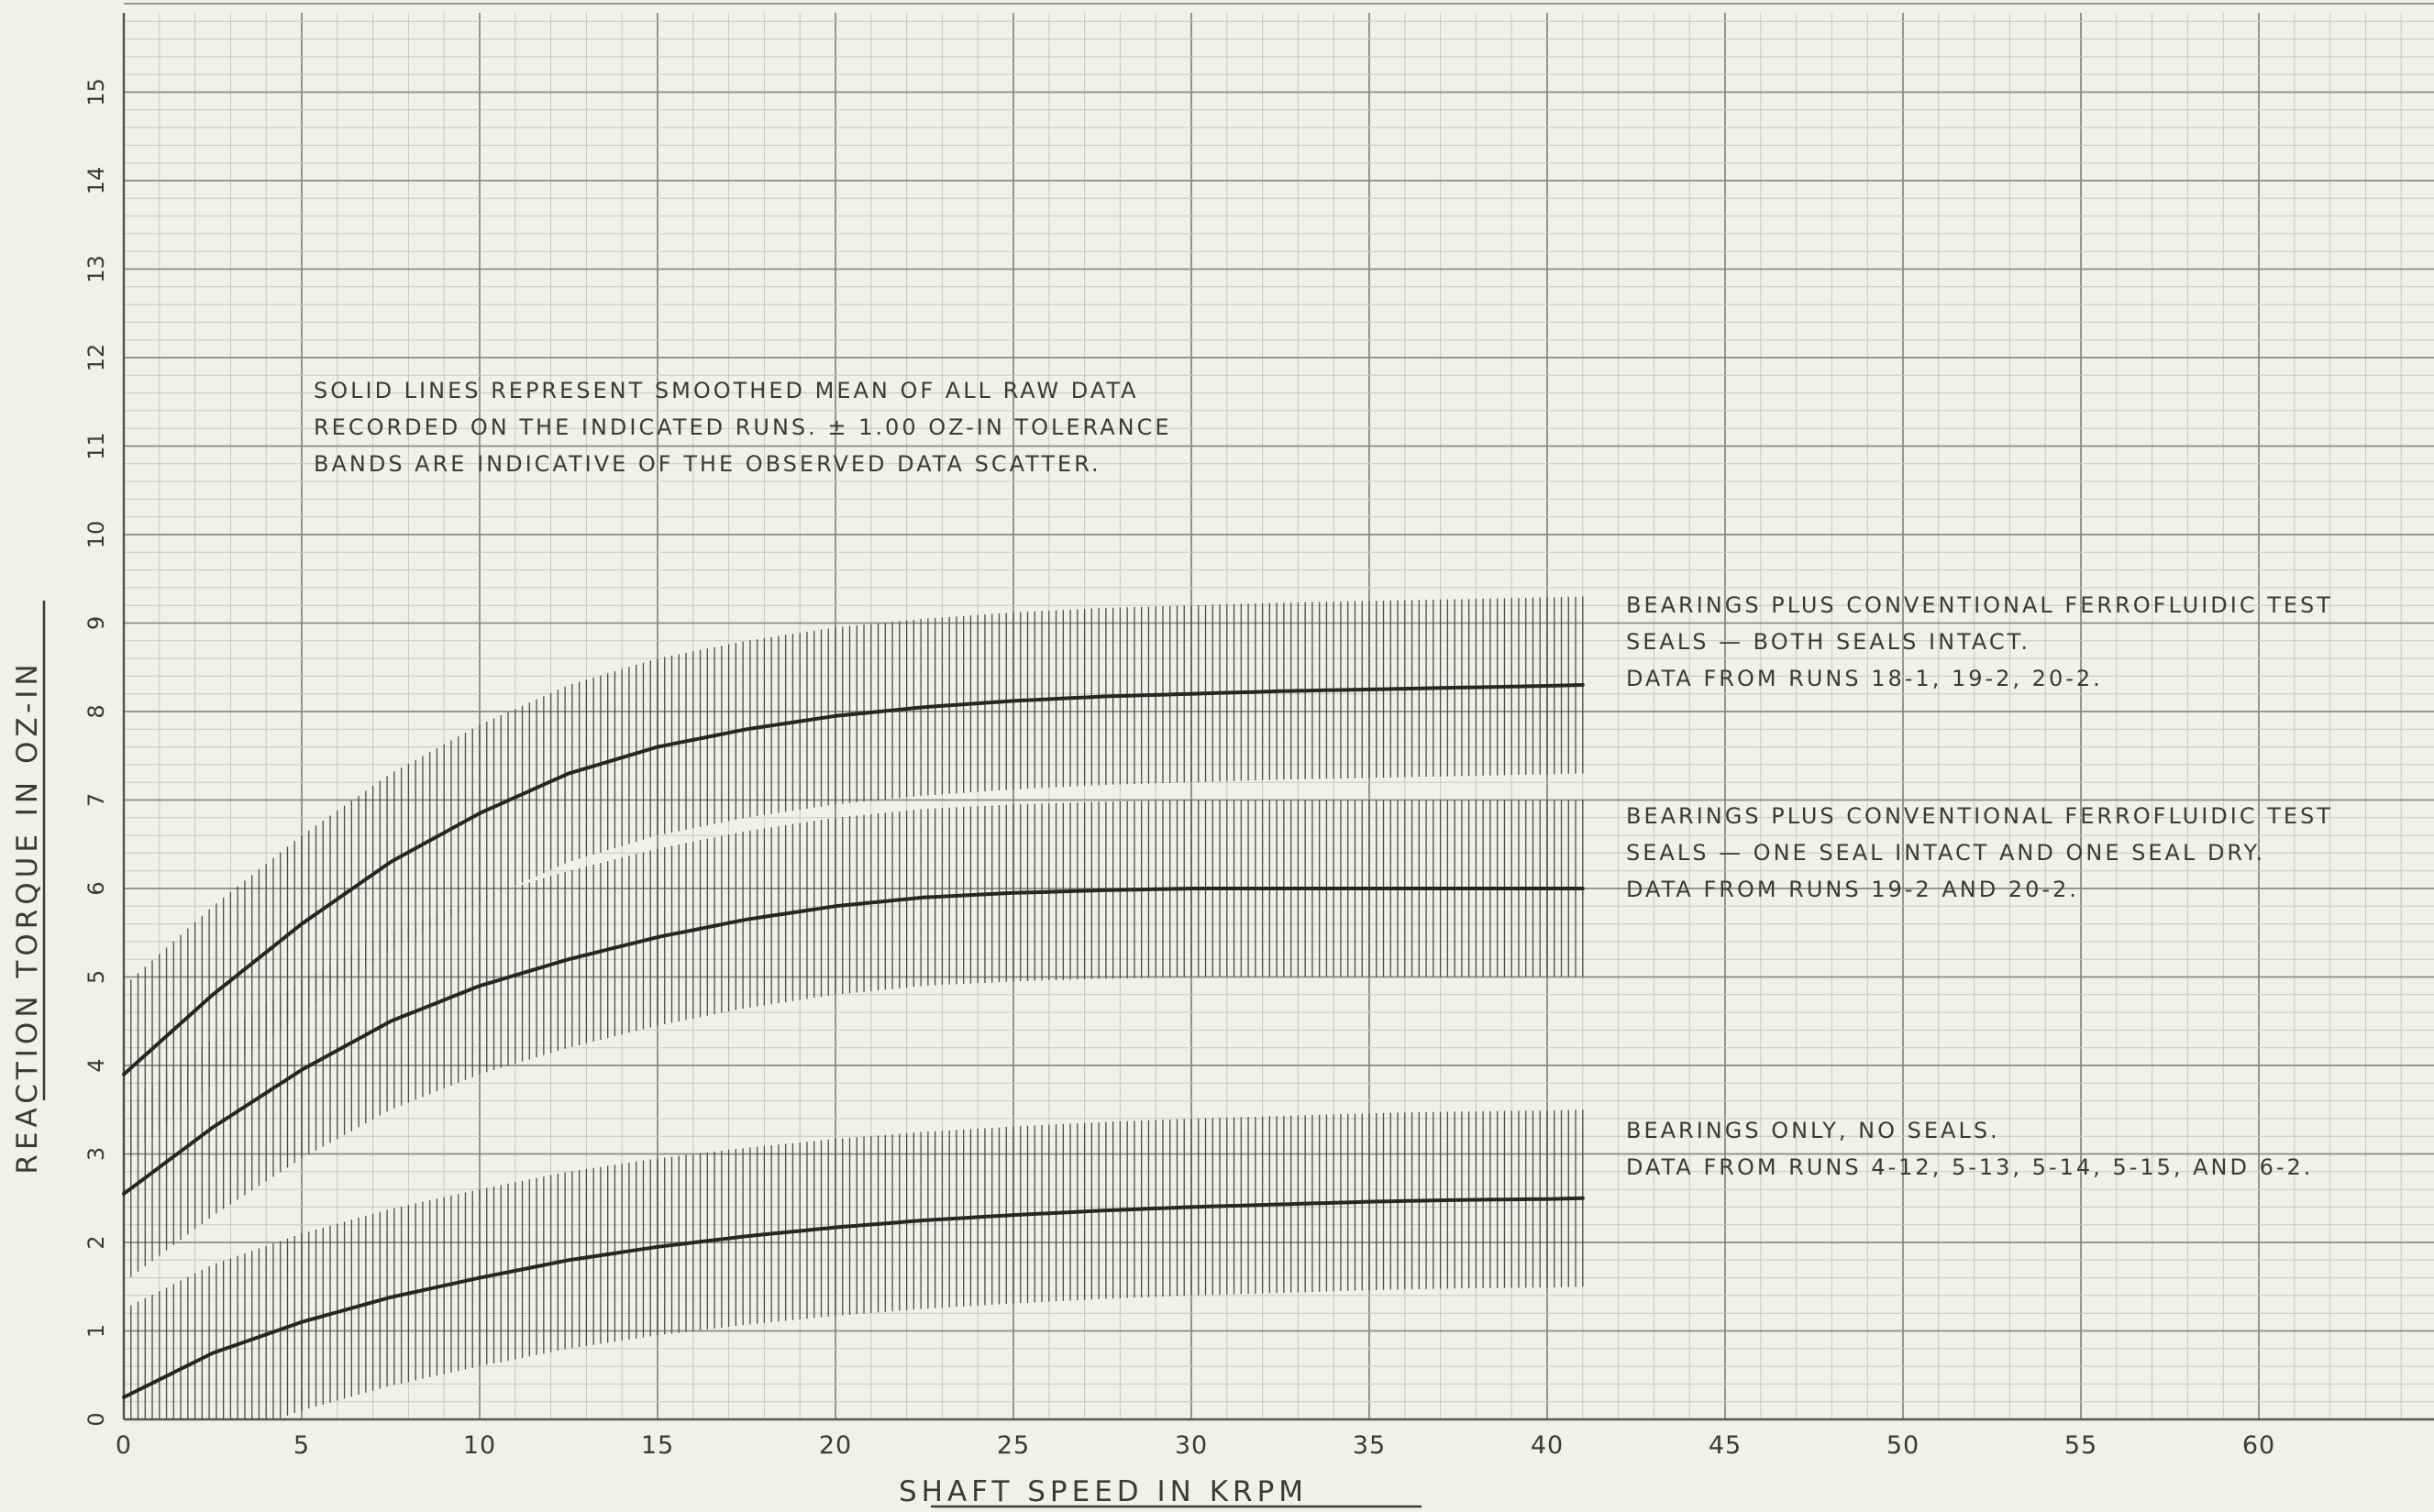 This screenshot has height=1512, width=2434. Describe the element at coordinates (27, 916) in the screenshot. I see `y-axis-title: REACTION TORQUE IN OZ-IN` at that location.